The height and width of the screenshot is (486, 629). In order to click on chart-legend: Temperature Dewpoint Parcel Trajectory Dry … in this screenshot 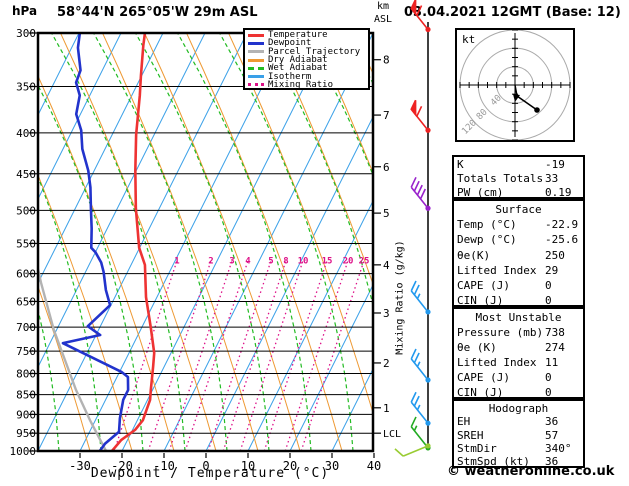, I will do `click(306, 59)`.